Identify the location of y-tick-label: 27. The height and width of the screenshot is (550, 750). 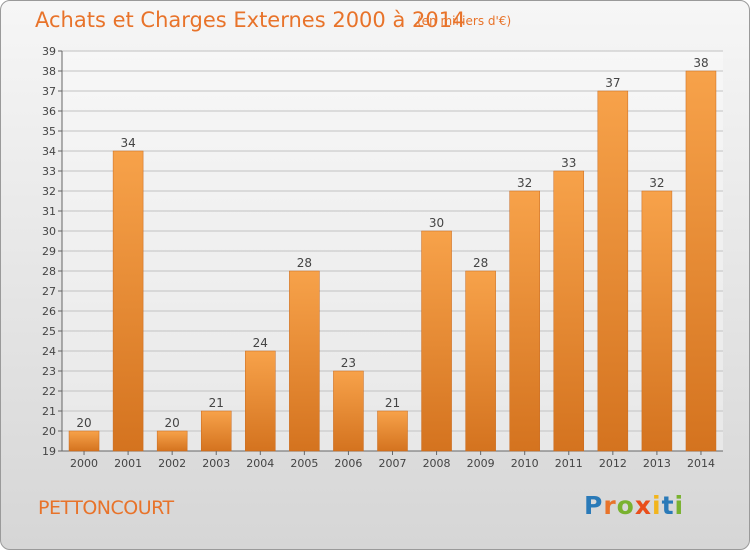
(49, 291).